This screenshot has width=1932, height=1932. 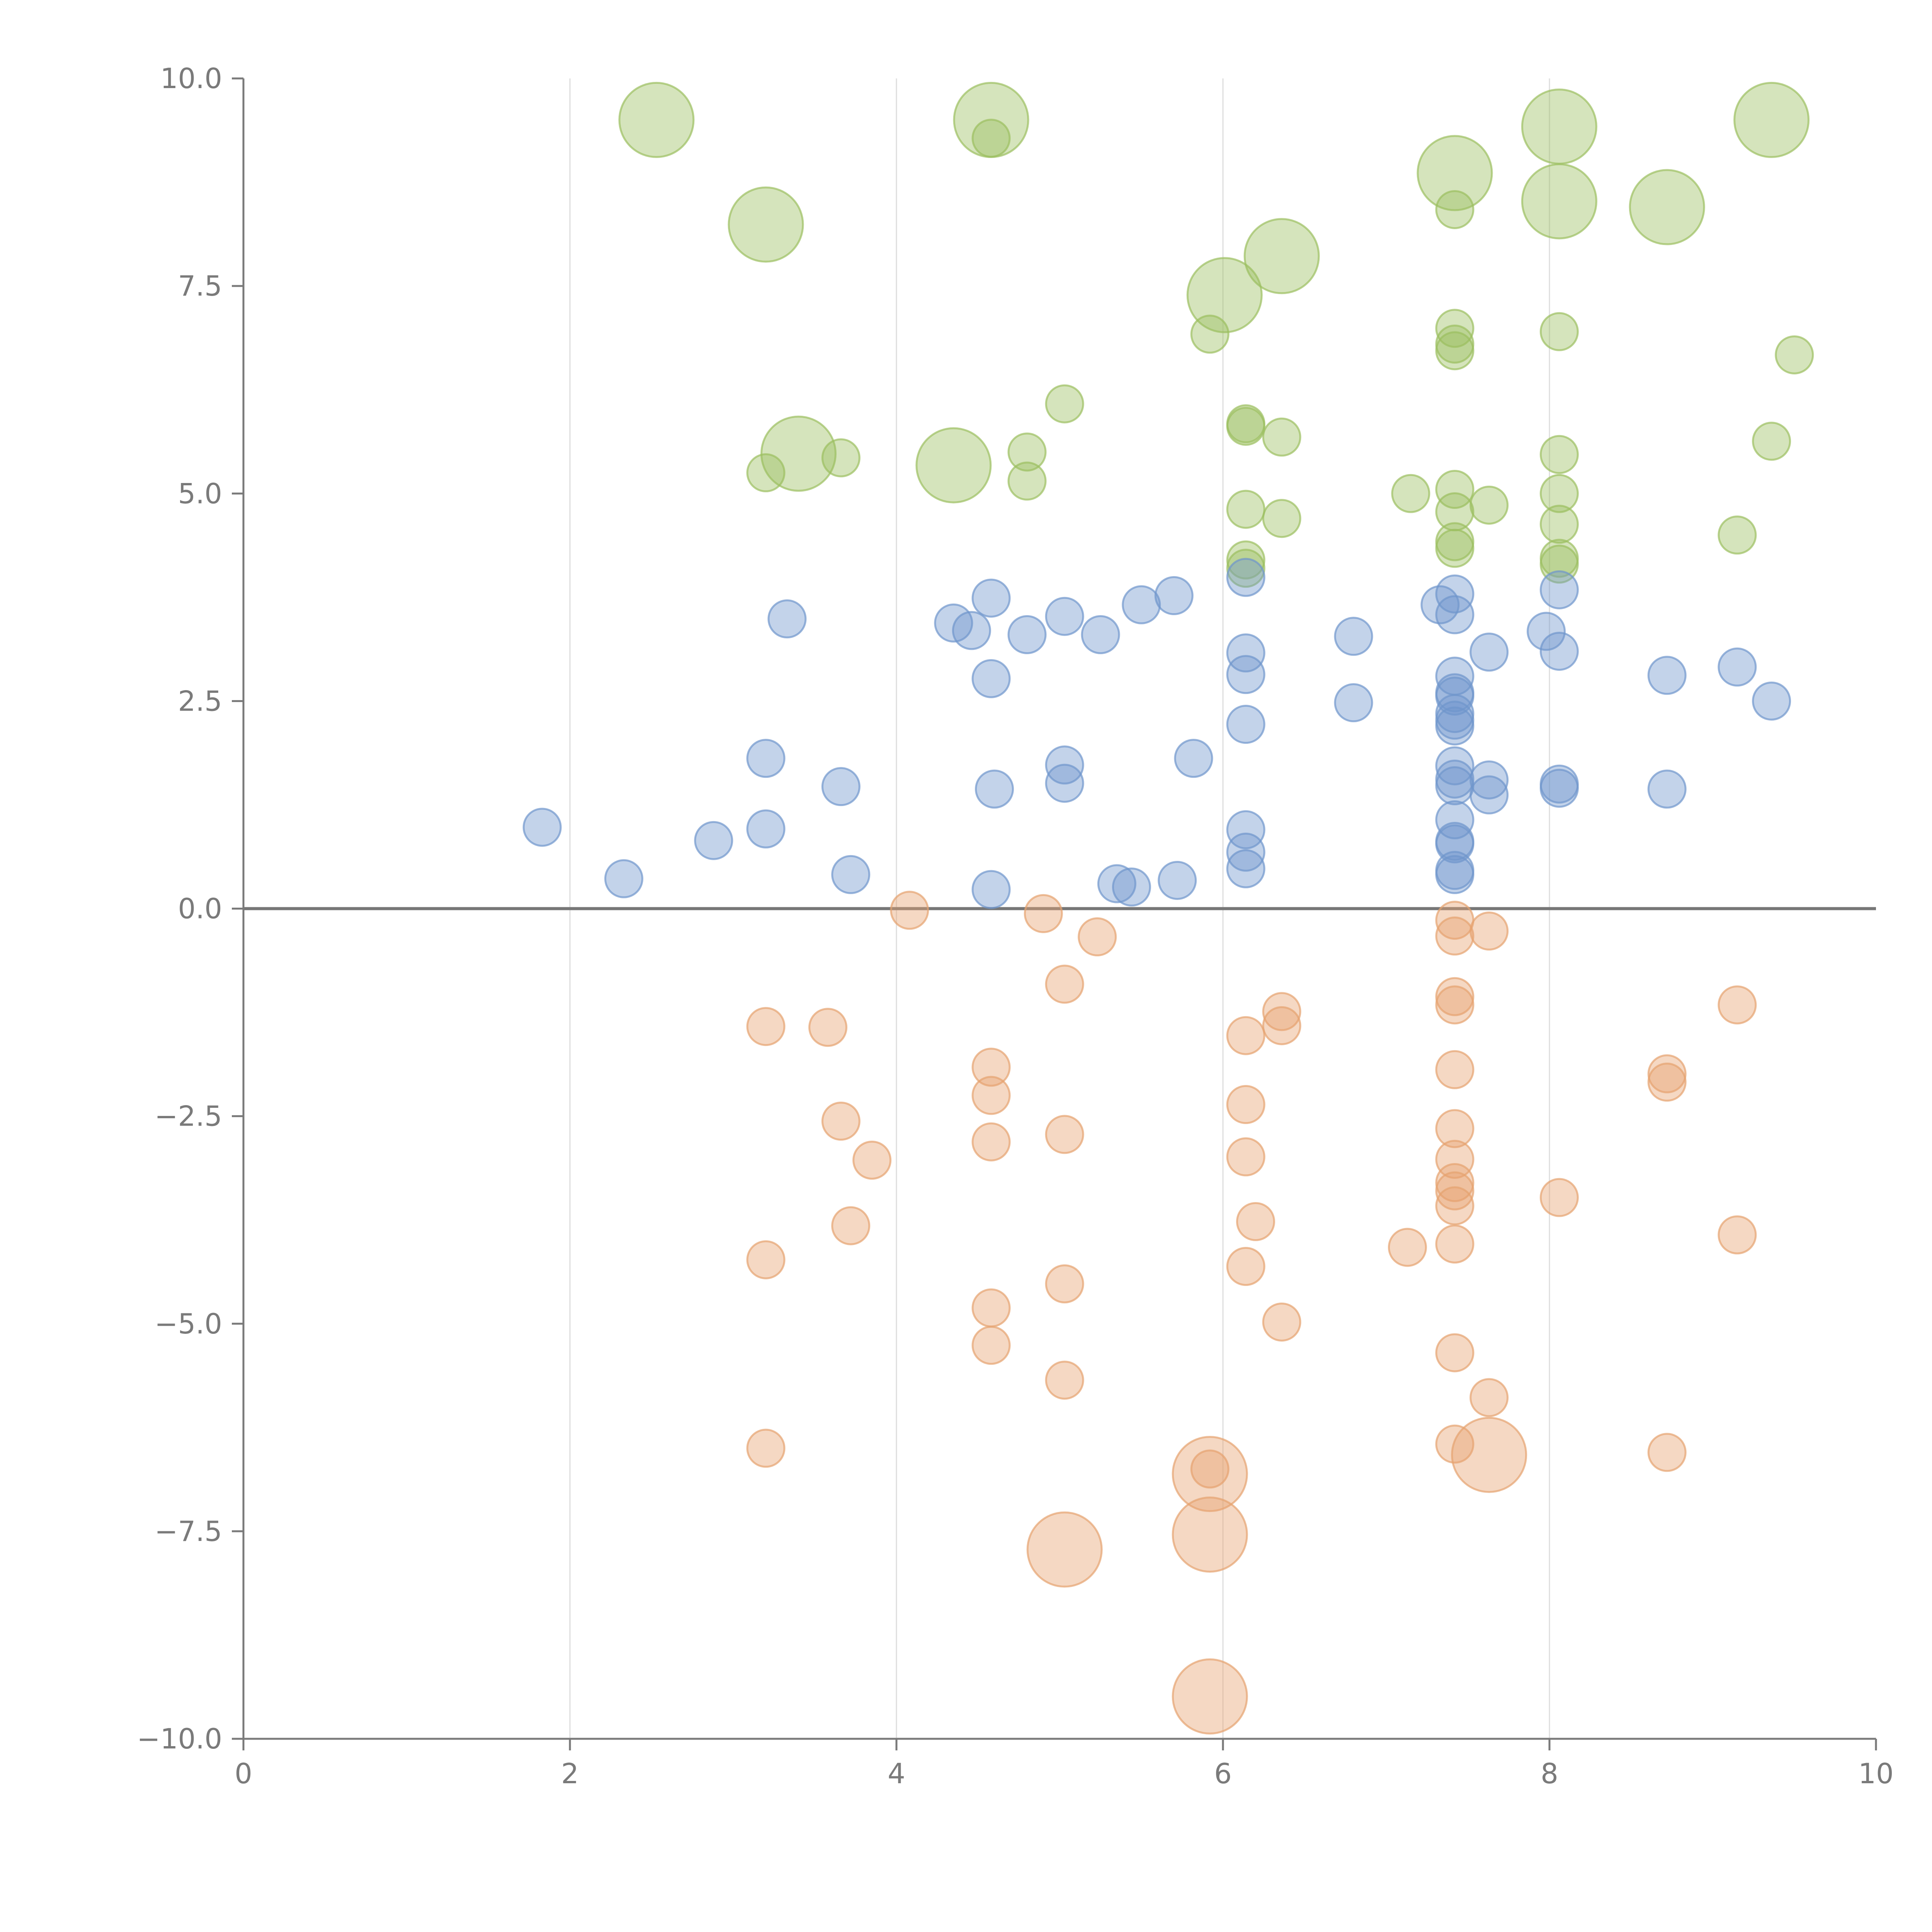 I want to click on y-tick-label: 5.0, so click(x=200, y=493).